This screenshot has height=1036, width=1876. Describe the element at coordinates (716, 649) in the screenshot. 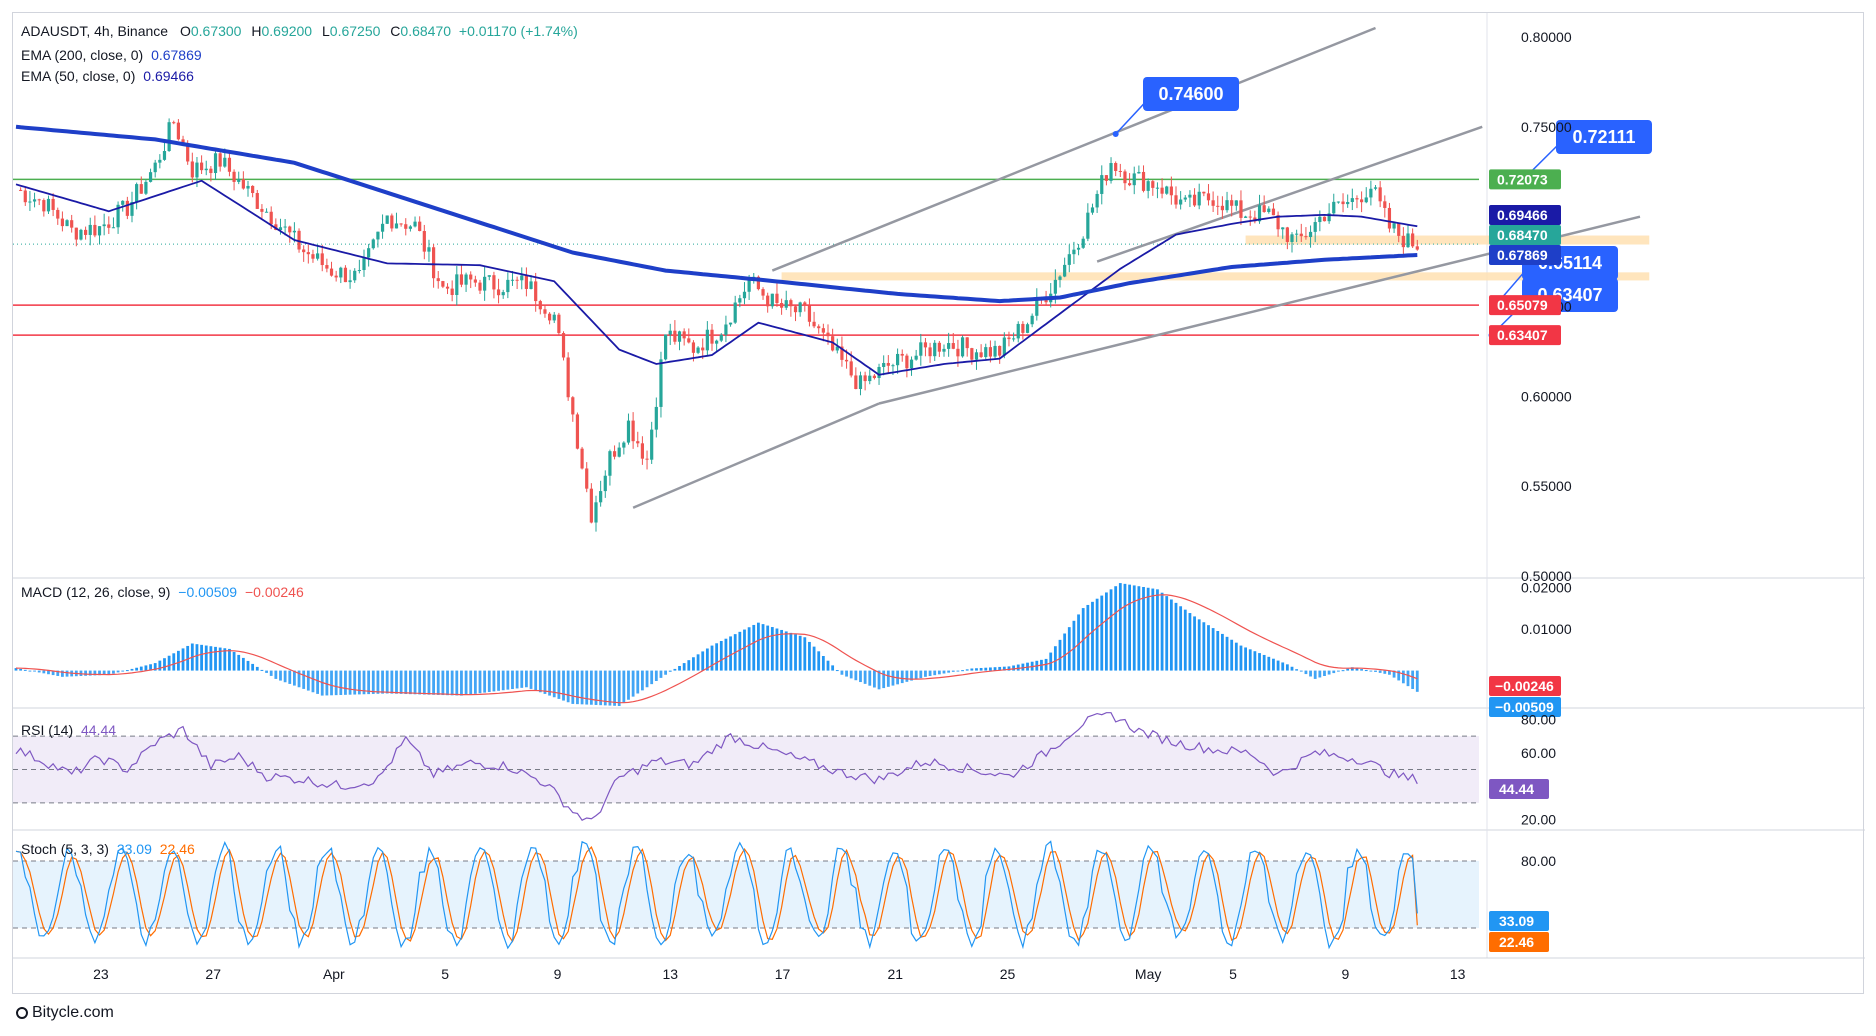

I see `macd-signal-line` at that location.